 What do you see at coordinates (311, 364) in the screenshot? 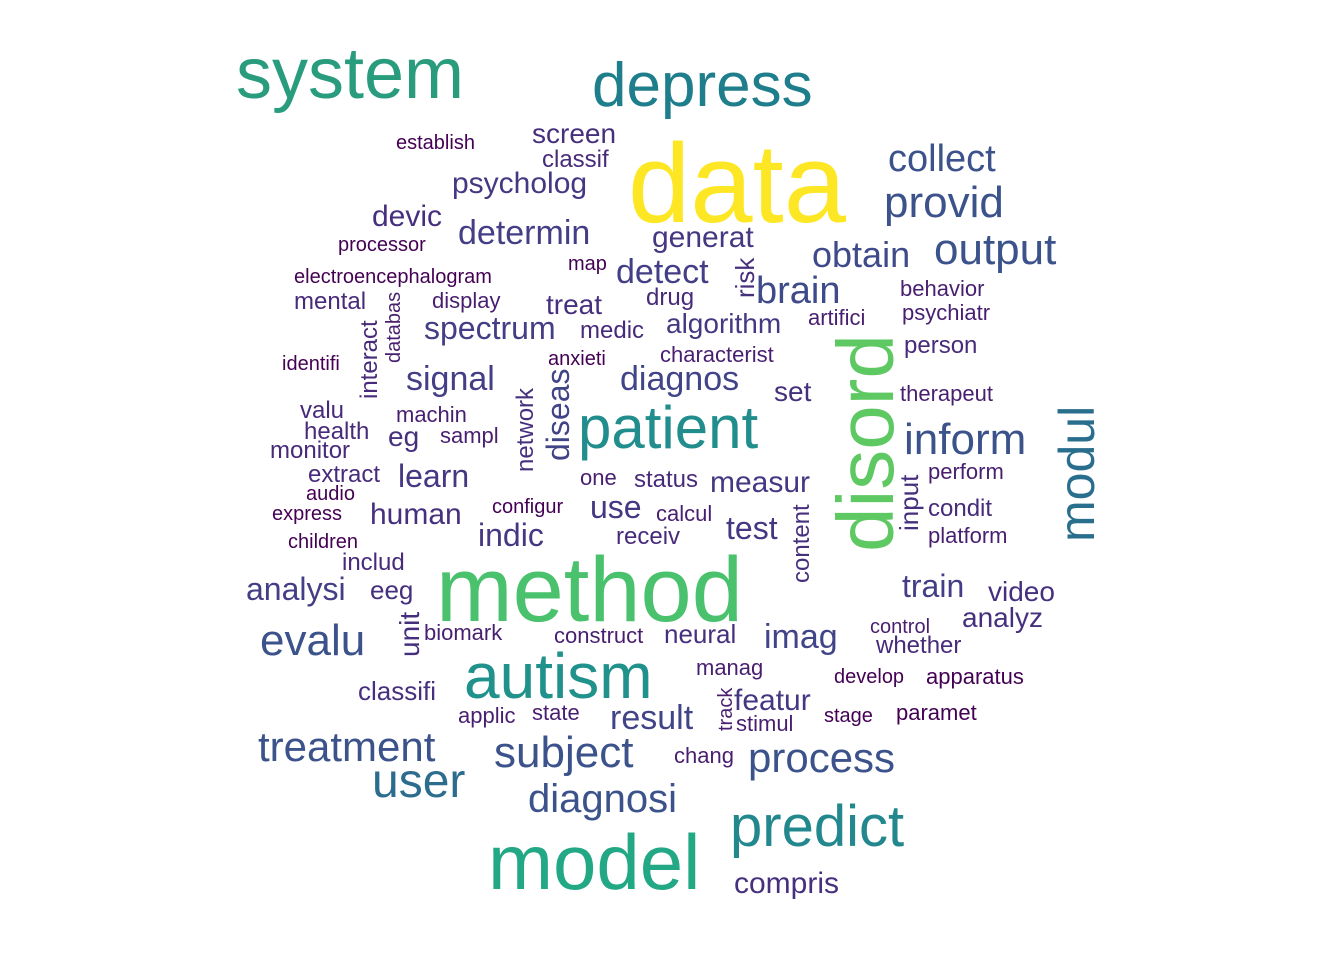
I see `word-identifi: identifi` at bounding box center [311, 364].